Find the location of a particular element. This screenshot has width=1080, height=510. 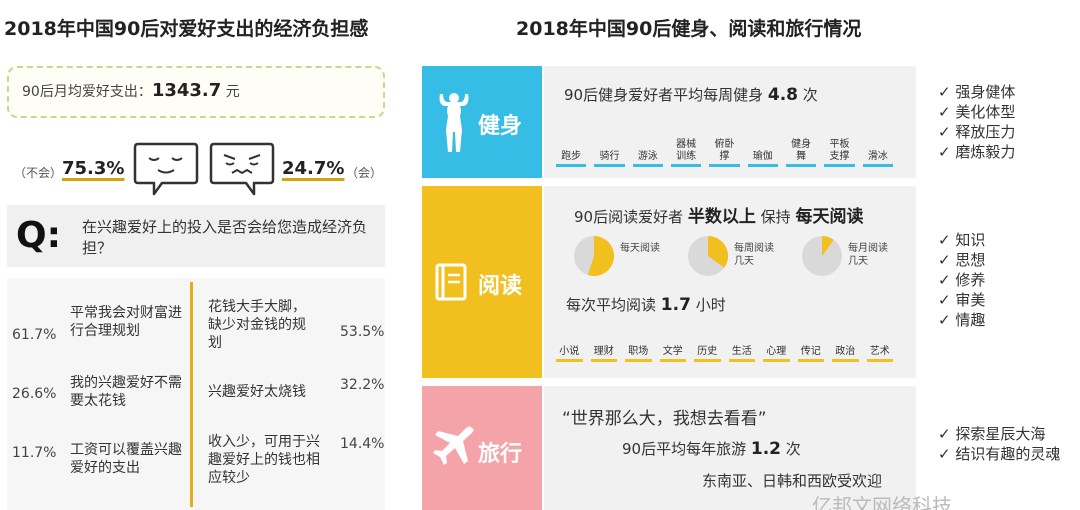

calm-face-icon is located at coordinates (166, 169).